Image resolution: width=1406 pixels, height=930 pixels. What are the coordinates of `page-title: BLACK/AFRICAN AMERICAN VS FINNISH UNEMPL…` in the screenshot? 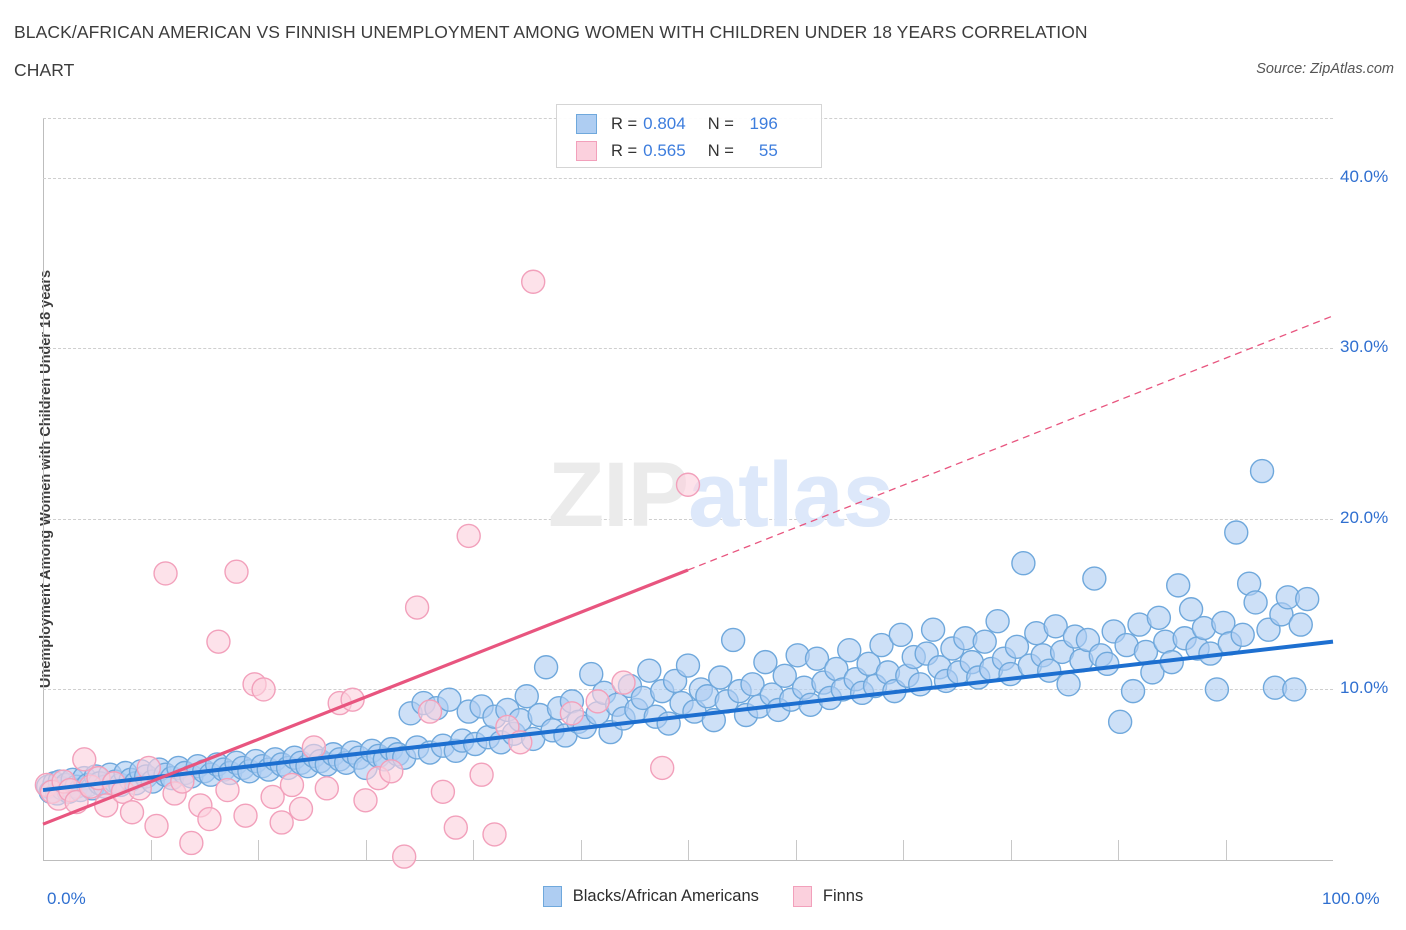 It's located at (551, 32).